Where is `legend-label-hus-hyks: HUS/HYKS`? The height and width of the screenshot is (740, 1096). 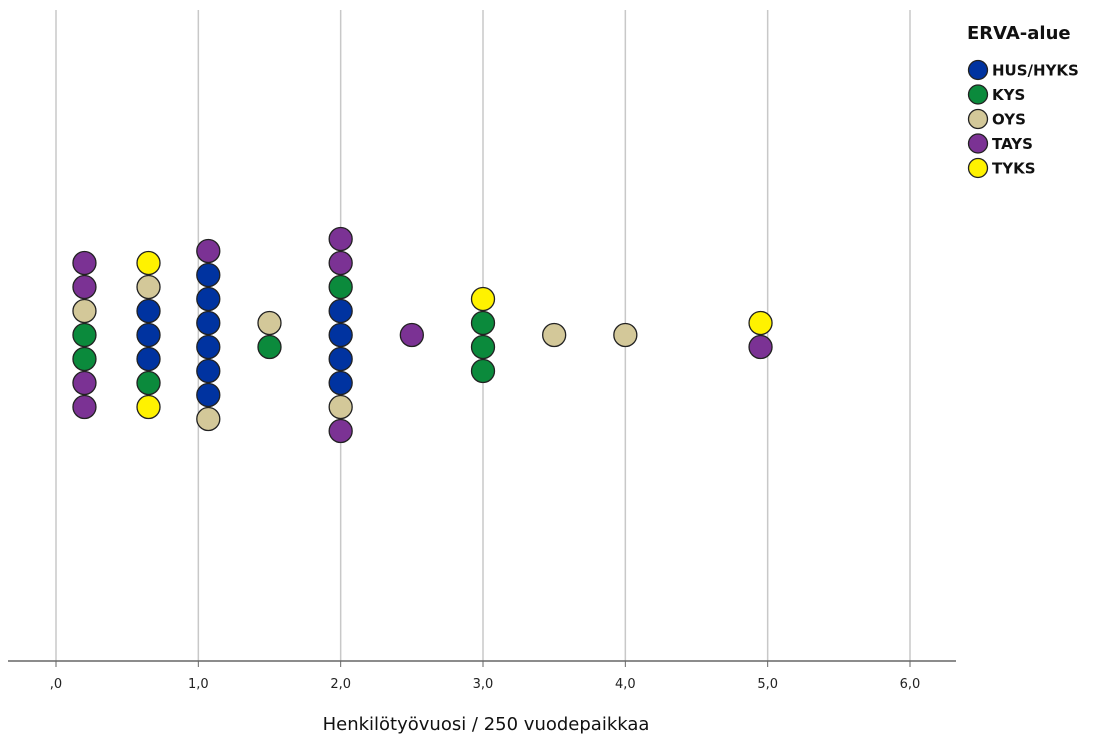
legend-label-hus-hyks: HUS/HYKS is located at coordinates (1035, 71).